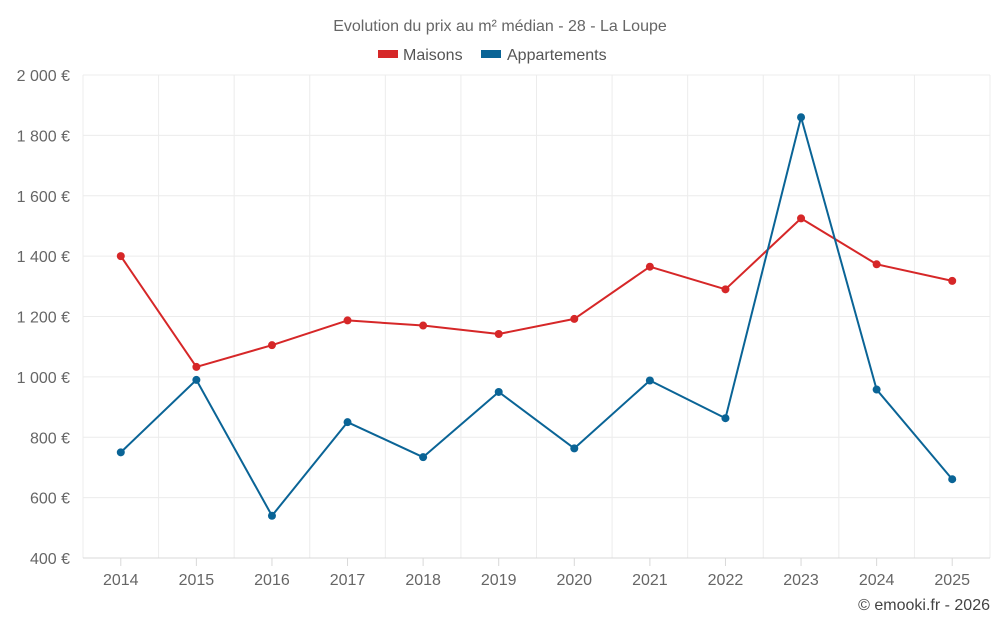  What do you see at coordinates (649, 266) in the screenshot?
I see `data-point-maisons-2021` at bounding box center [649, 266].